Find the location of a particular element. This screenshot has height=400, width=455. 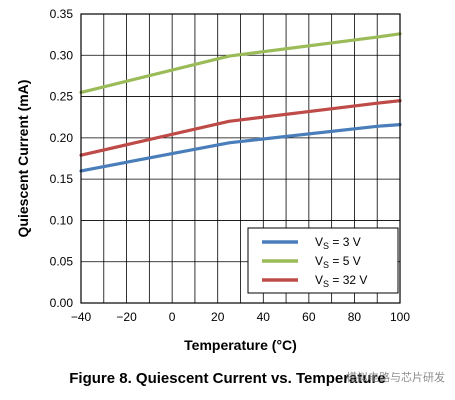

y-tick-label: 0.35 is located at coordinates (62, 14).